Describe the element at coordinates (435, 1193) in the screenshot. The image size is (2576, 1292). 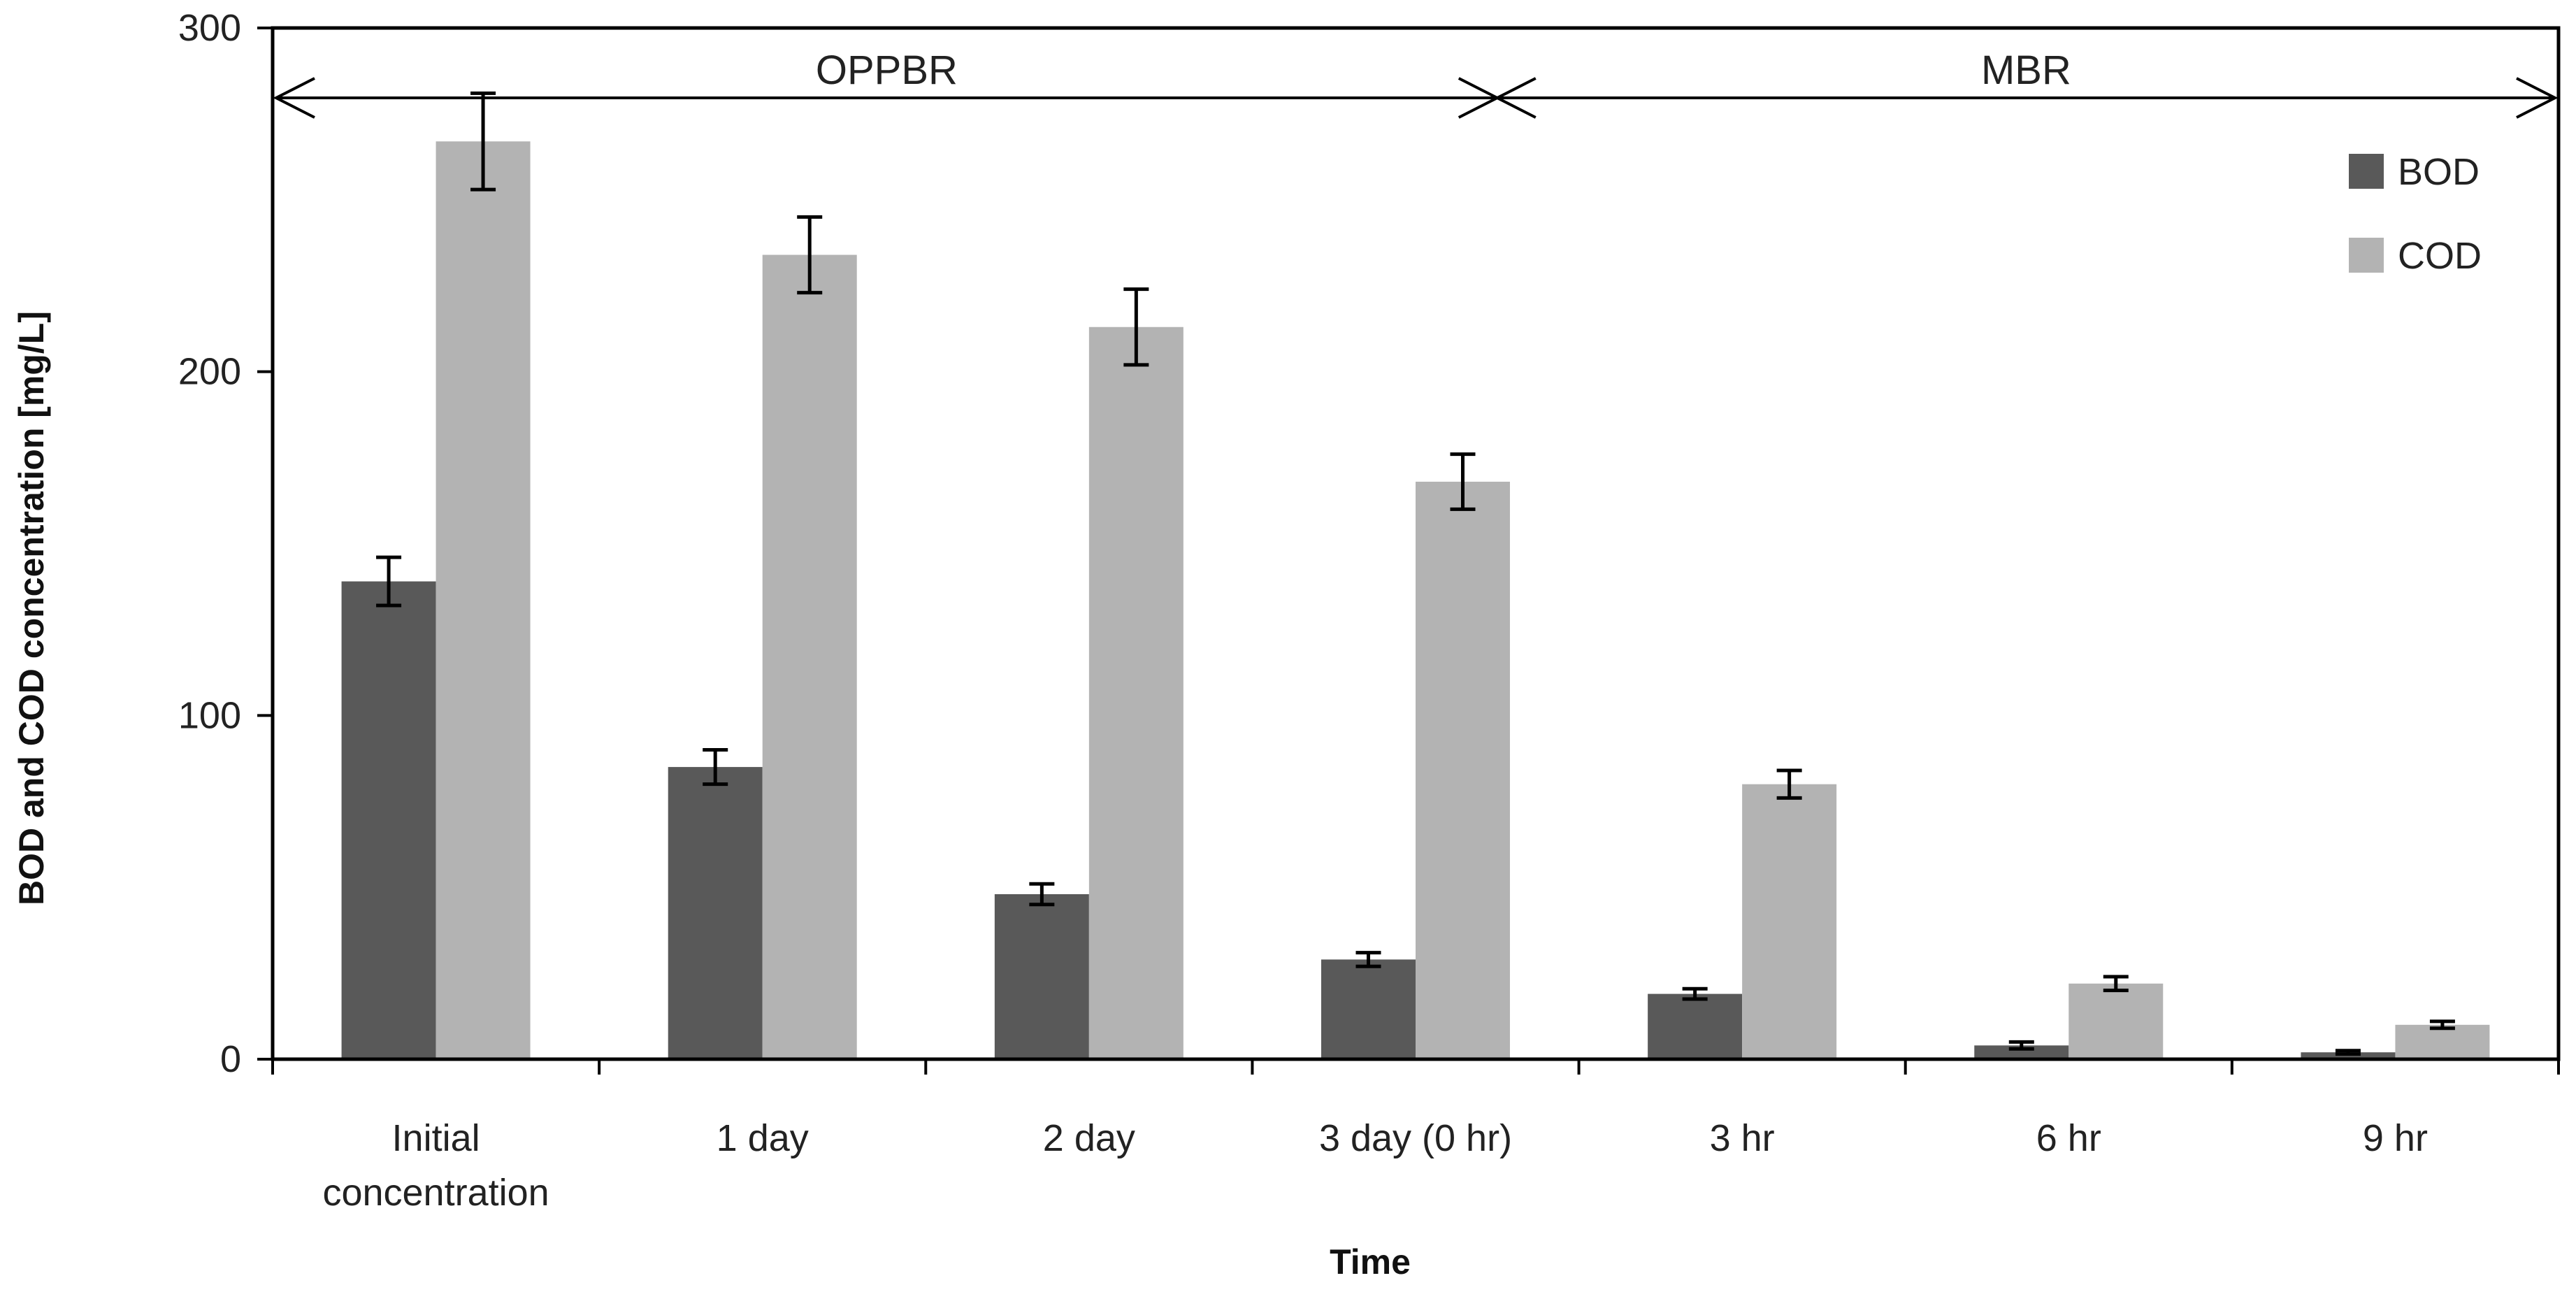
I see `x-tick-label-line: concentration` at that location.